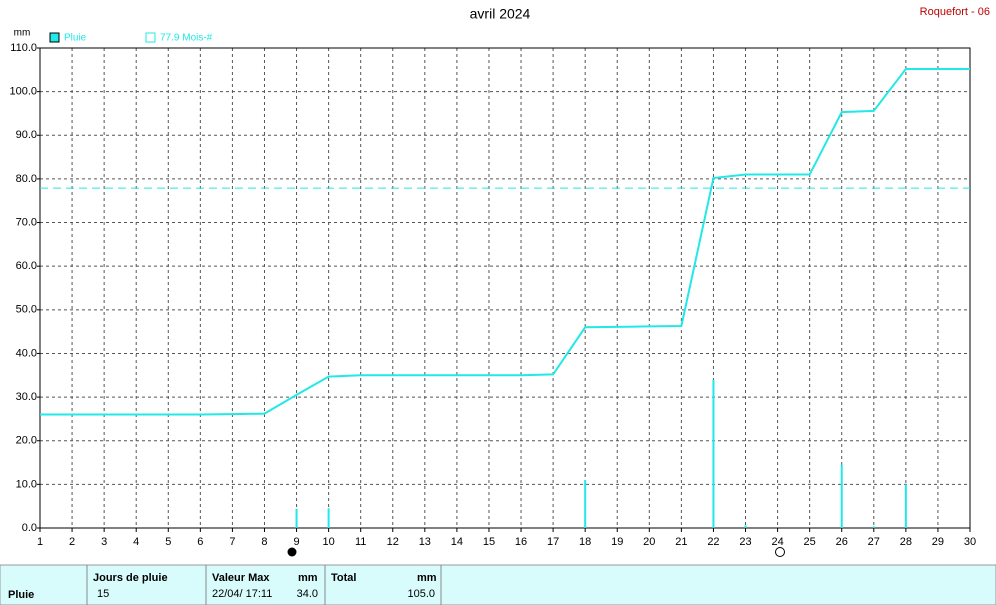 The image size is (996, 605). Describe the element at coordinates (23, 92) in the screenshot. I see `y-tick-label: 100.0` at that location.